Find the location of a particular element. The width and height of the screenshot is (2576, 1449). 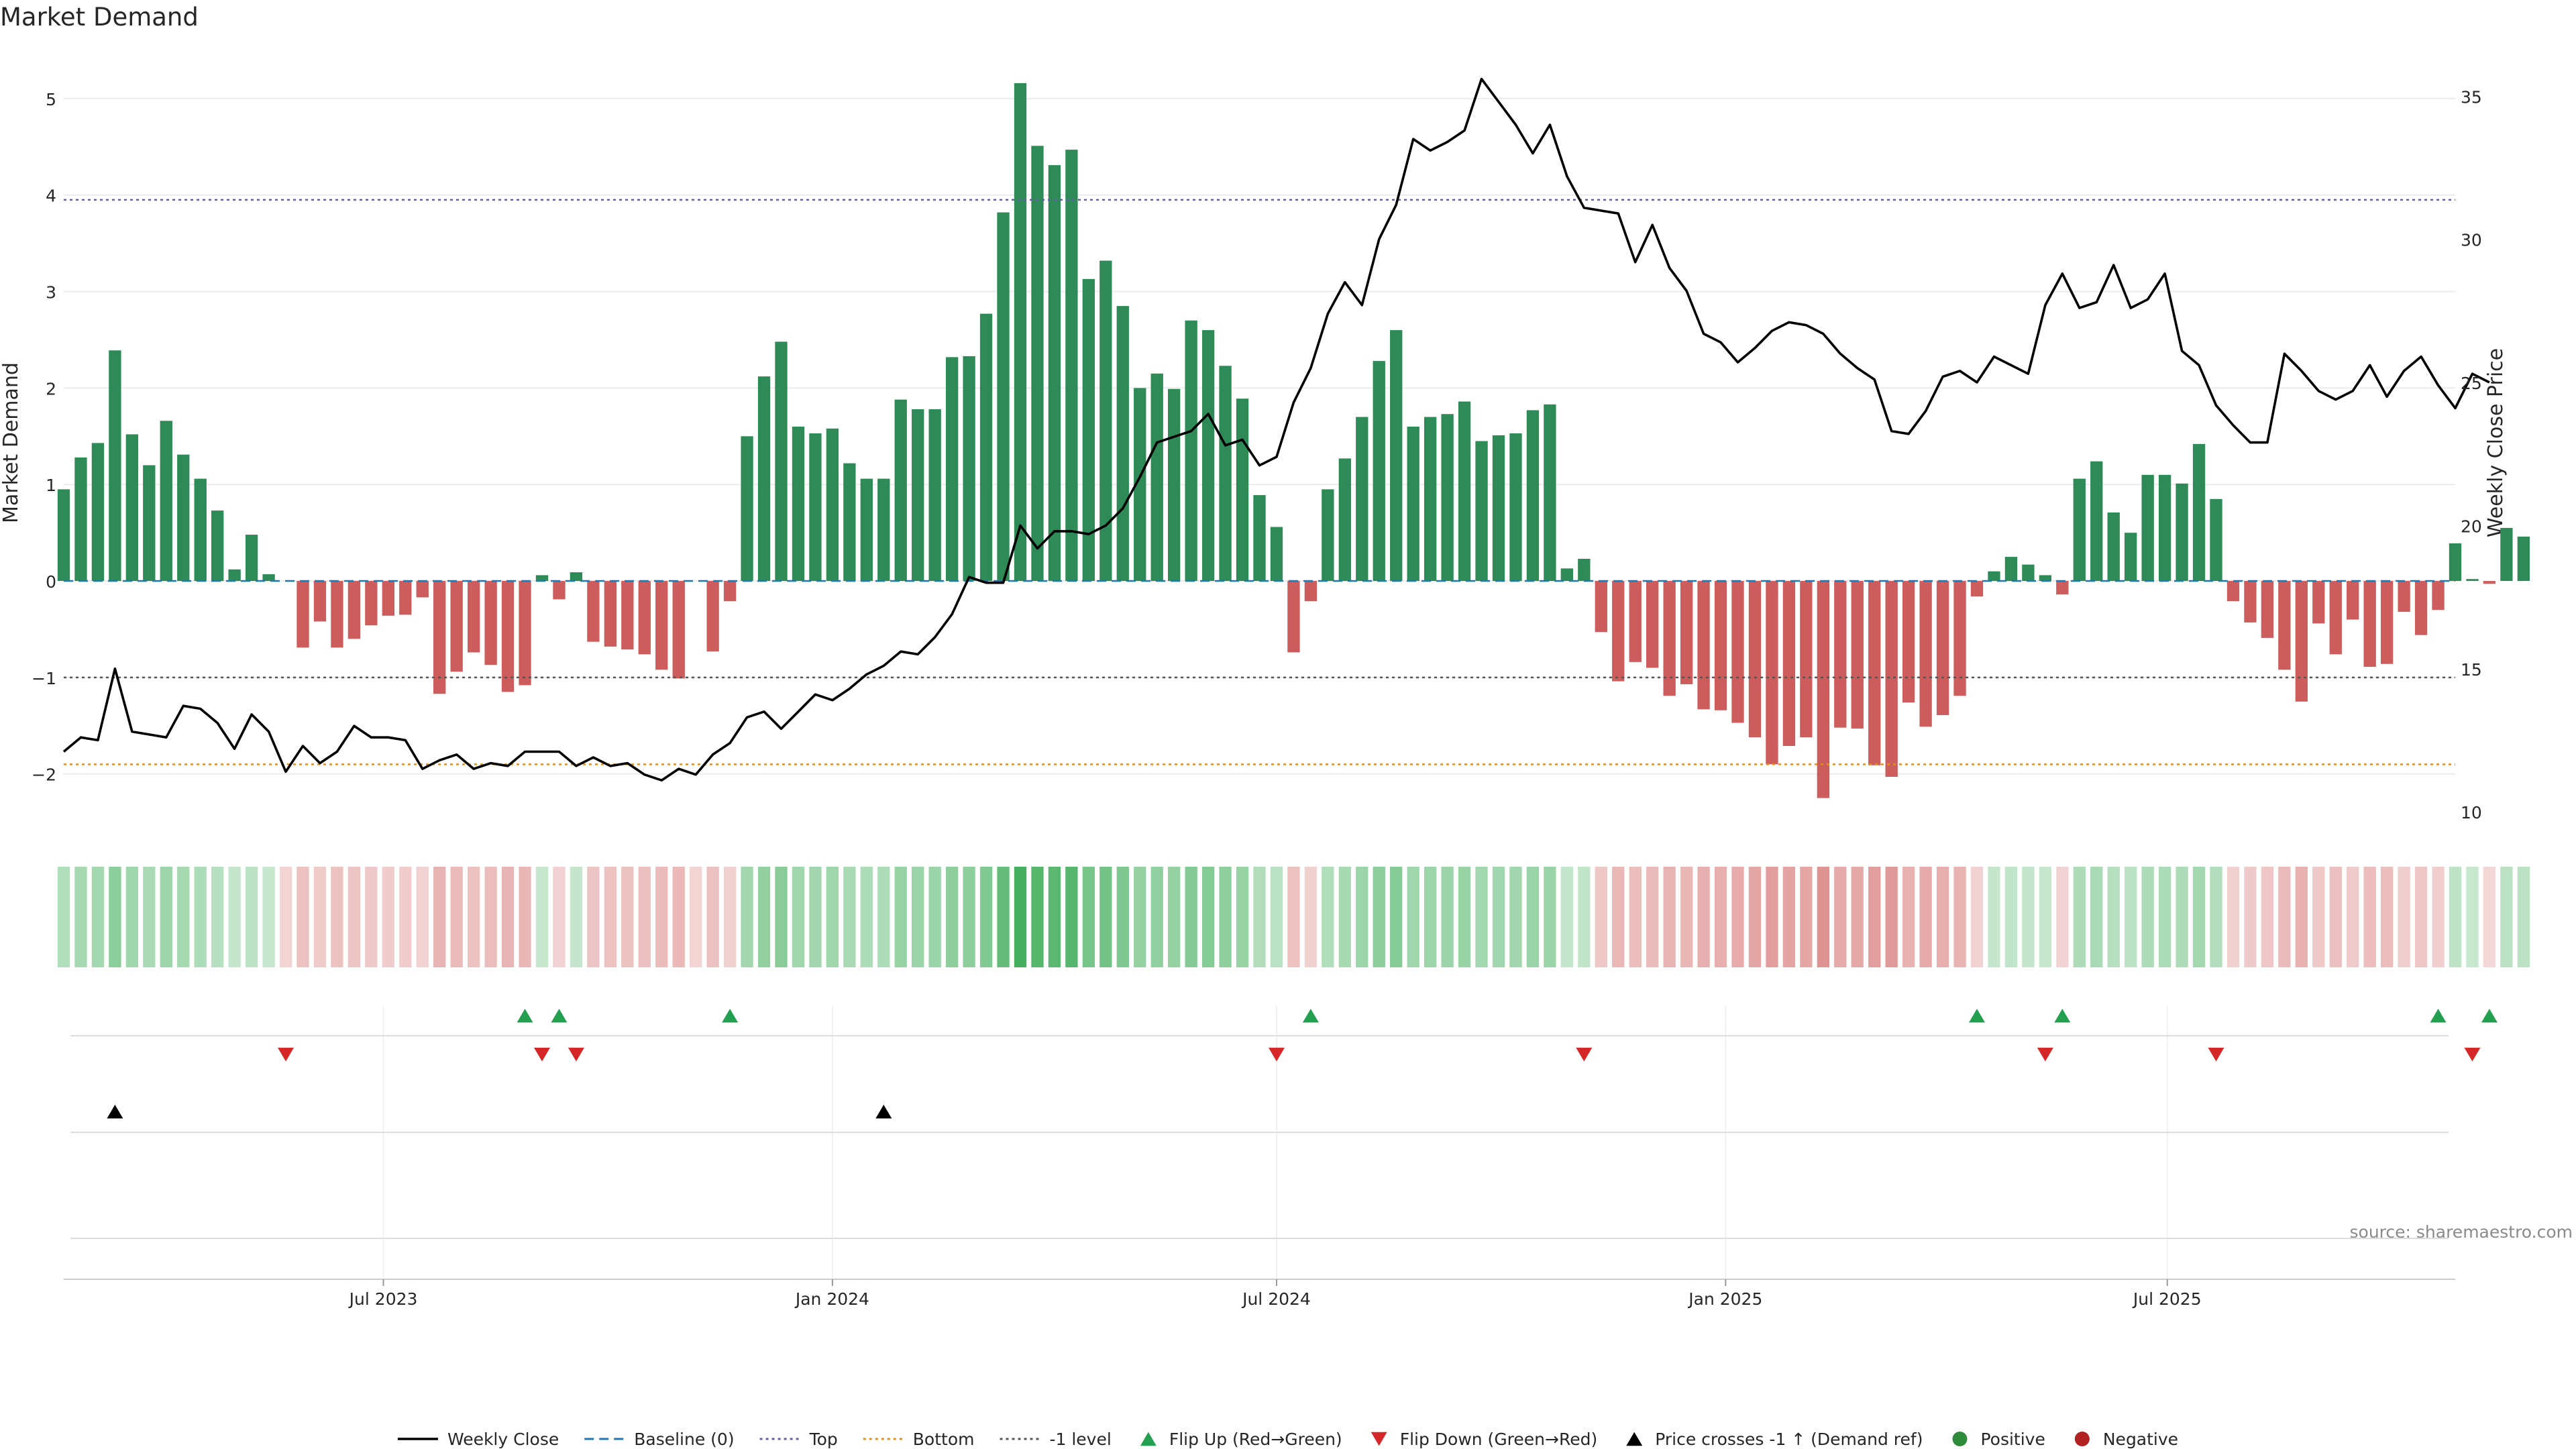

x-tick-label-0: Jul 2023 is located at coordinates (383, 1299).